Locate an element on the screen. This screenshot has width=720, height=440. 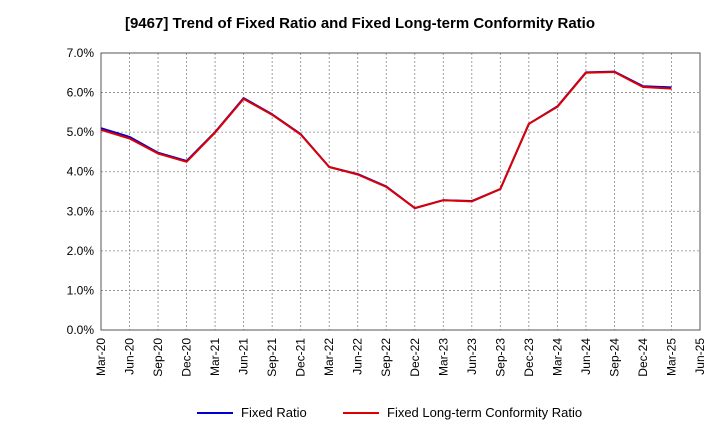
y-tick-label: 6.0% is located at coordinates (81, 93).